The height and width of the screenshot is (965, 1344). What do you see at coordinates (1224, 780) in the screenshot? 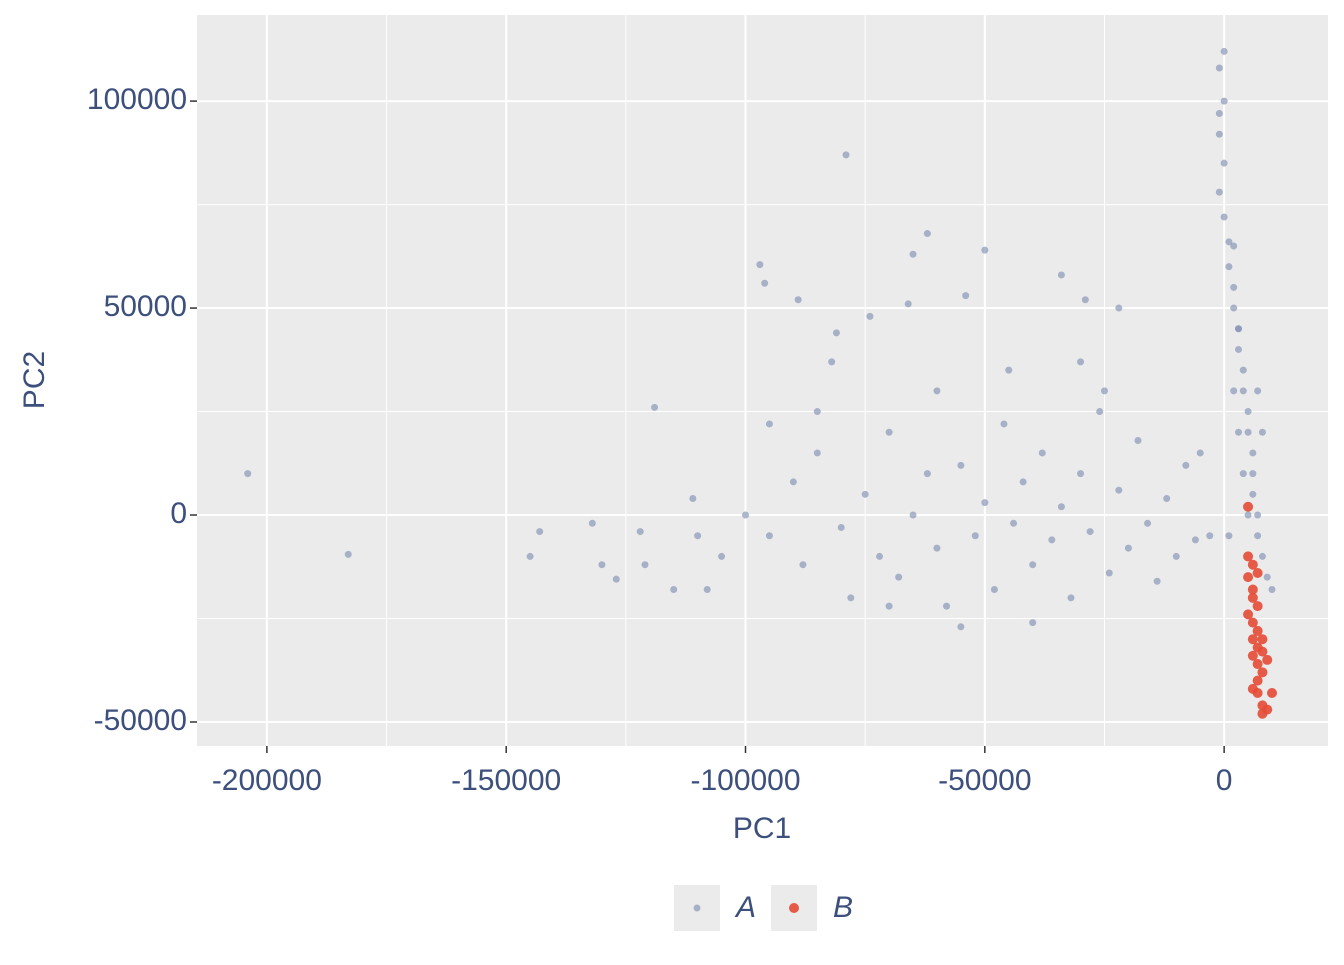
I see `x-tick-label: 0` at bounding box center [1224, 780].